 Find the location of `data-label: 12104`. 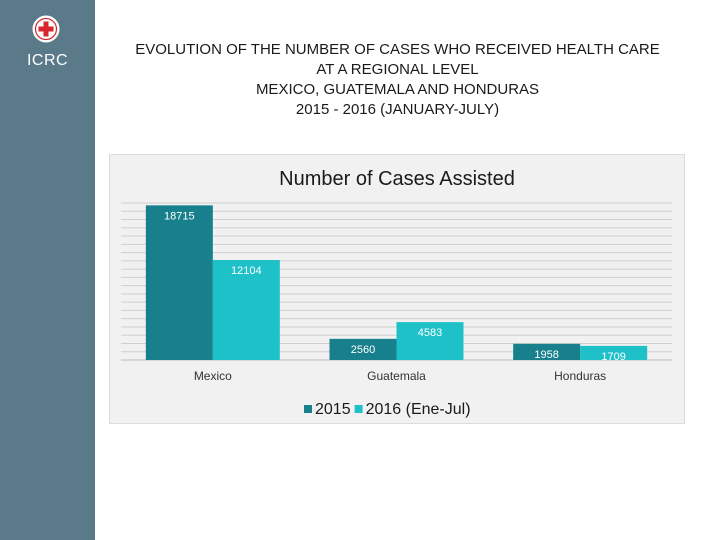

data-label: 12104 is located at coordinates (246, 271).